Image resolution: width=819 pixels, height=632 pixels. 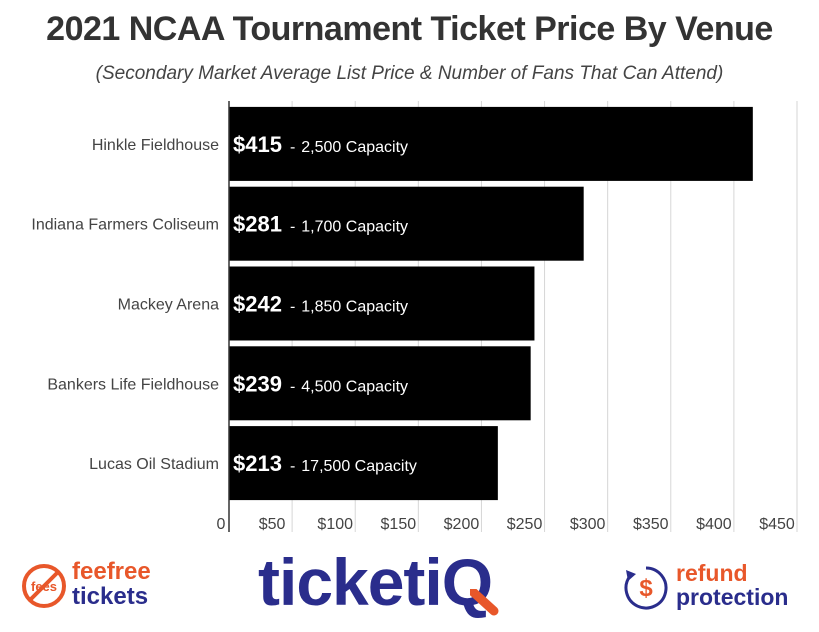 I want to click on x-tick-label: 0, so click(x=221, y=524).